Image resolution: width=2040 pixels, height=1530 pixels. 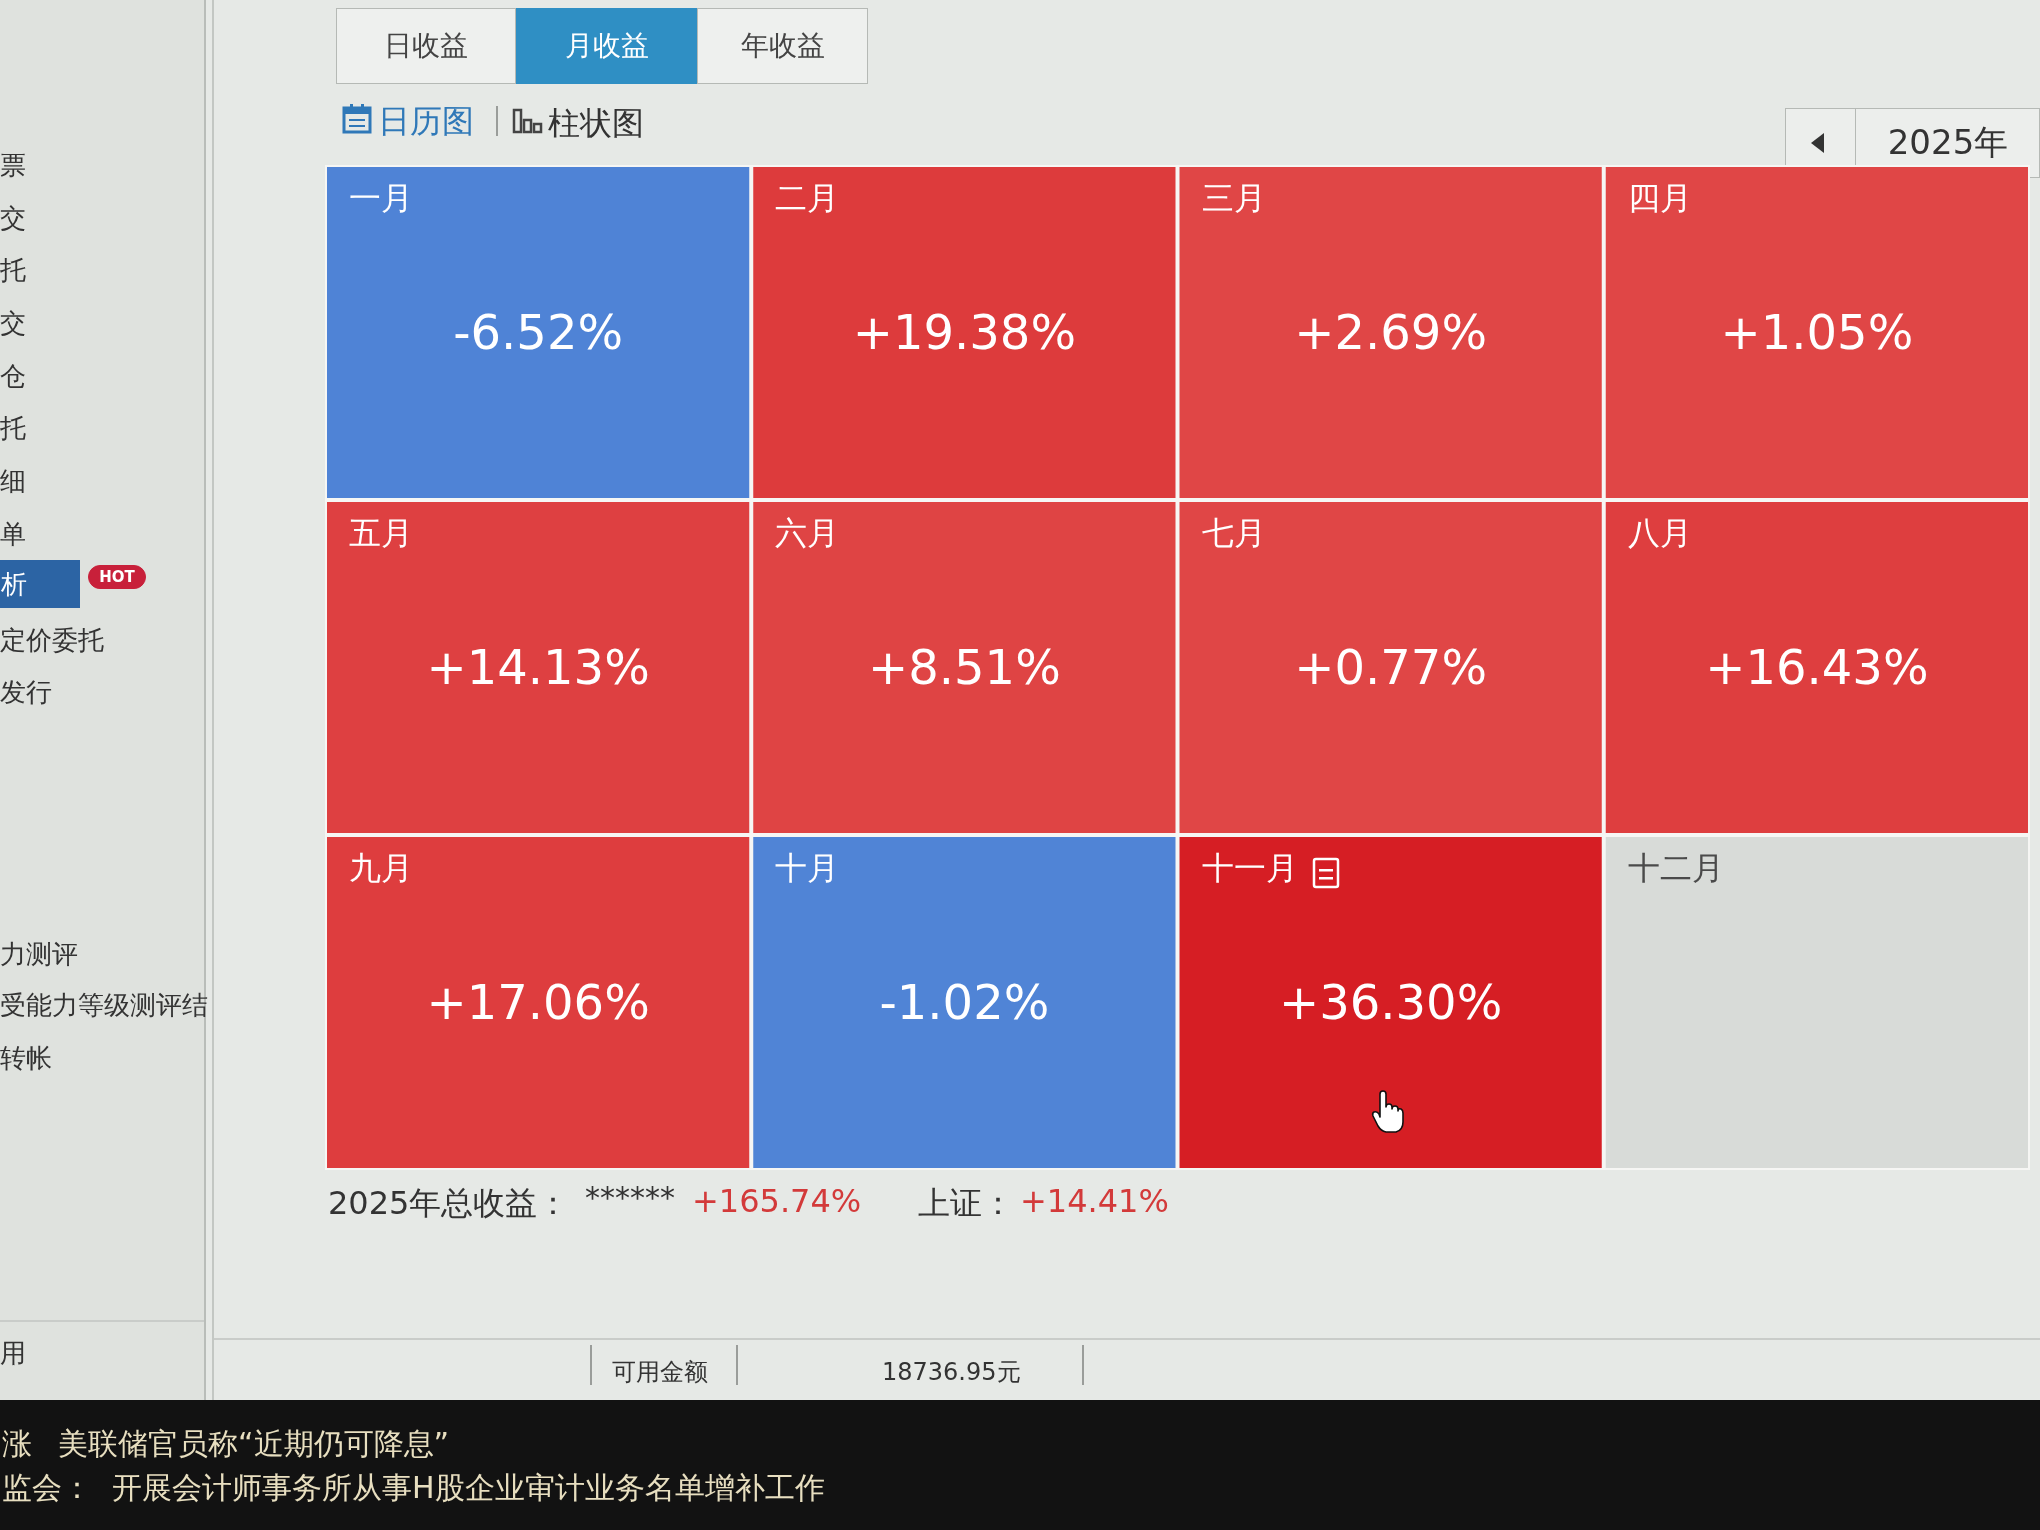 What do you see at coordinates (381, 868) in the screenshot?
I see `category-label: 九月` at bounding box center [381, 868].